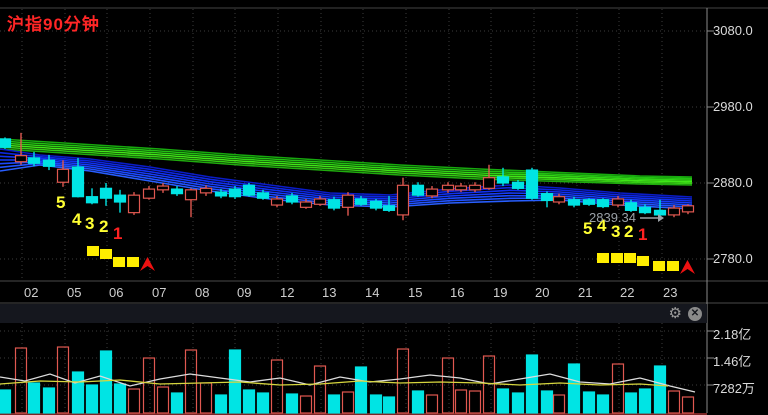 The height and width of the screenshot is (415, 768). I want to click on volume-axis-label: 1.46亿, so click(732, 361).